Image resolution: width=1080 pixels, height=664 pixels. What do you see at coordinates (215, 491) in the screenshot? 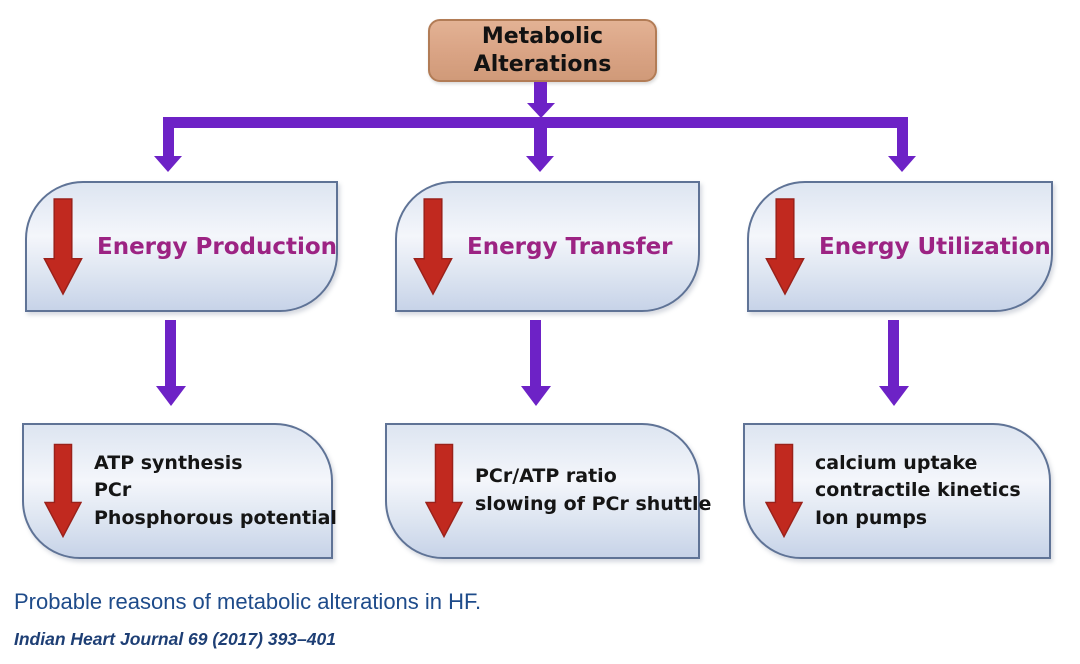
I see `energy-production-details-list: ATP synthesis PCr Phosphorous potential` at bounding box center [215, 491].